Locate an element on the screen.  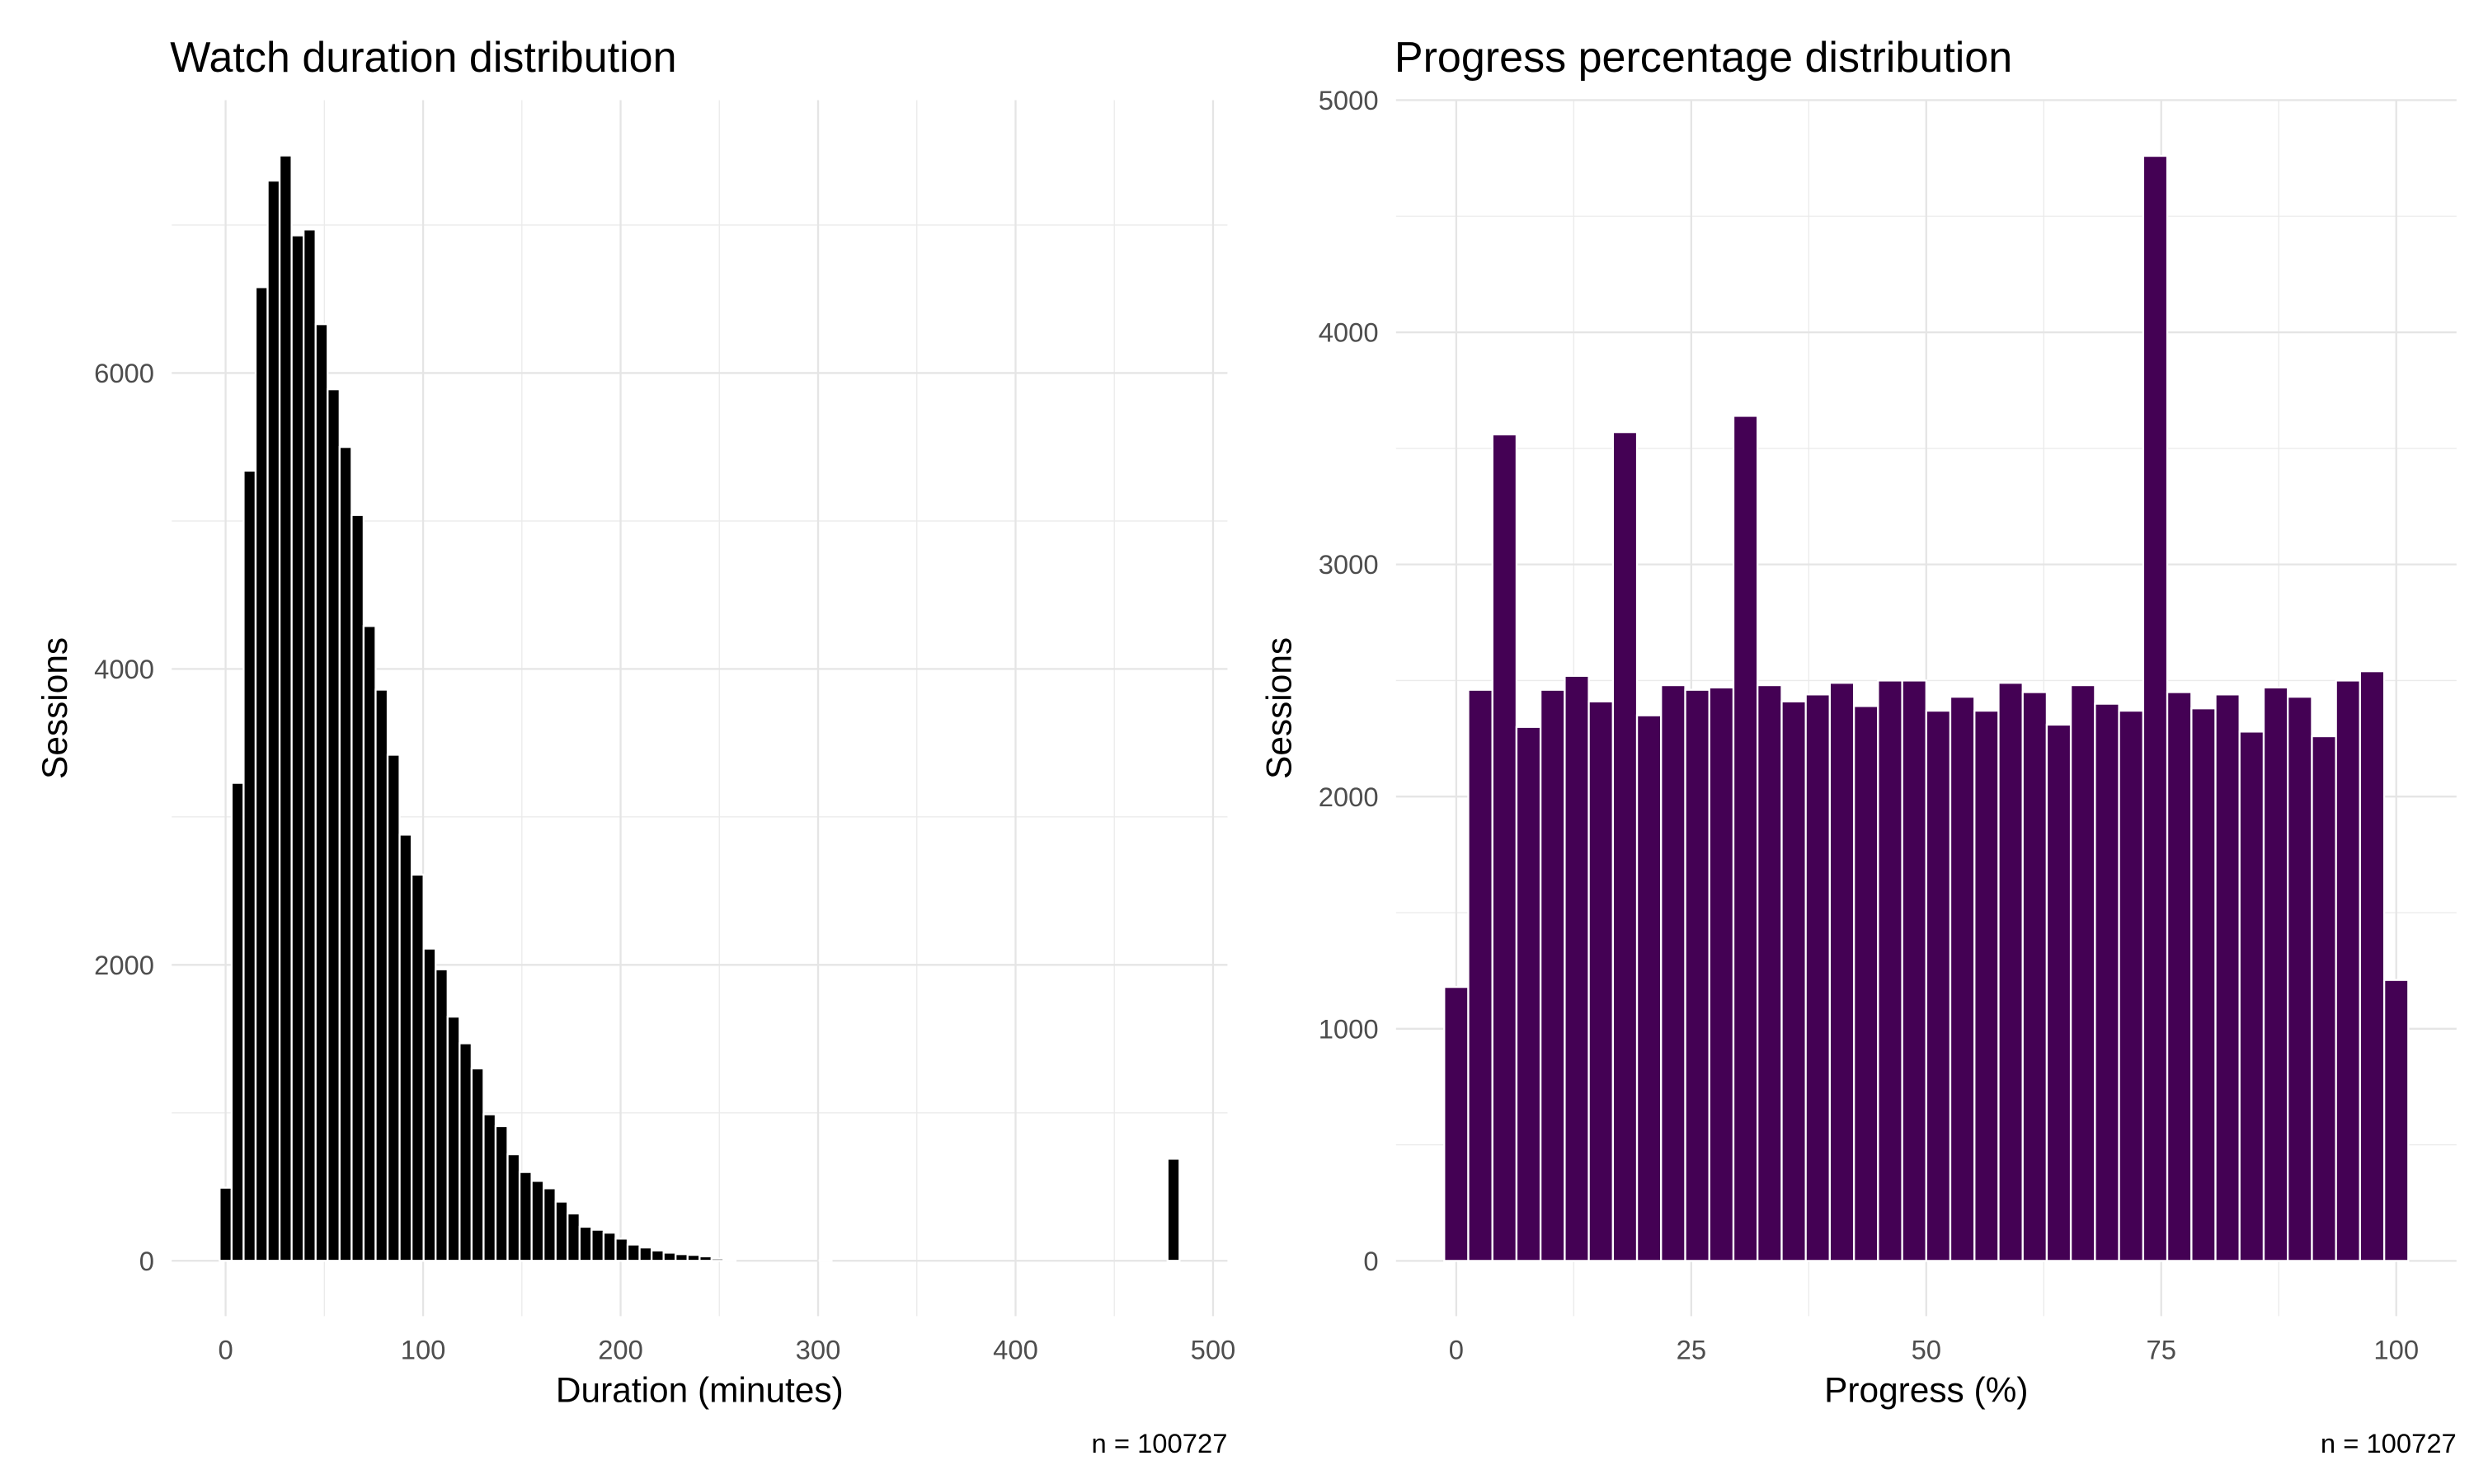
y-tick-label: 3000 is located at coordinates (1349, 564).